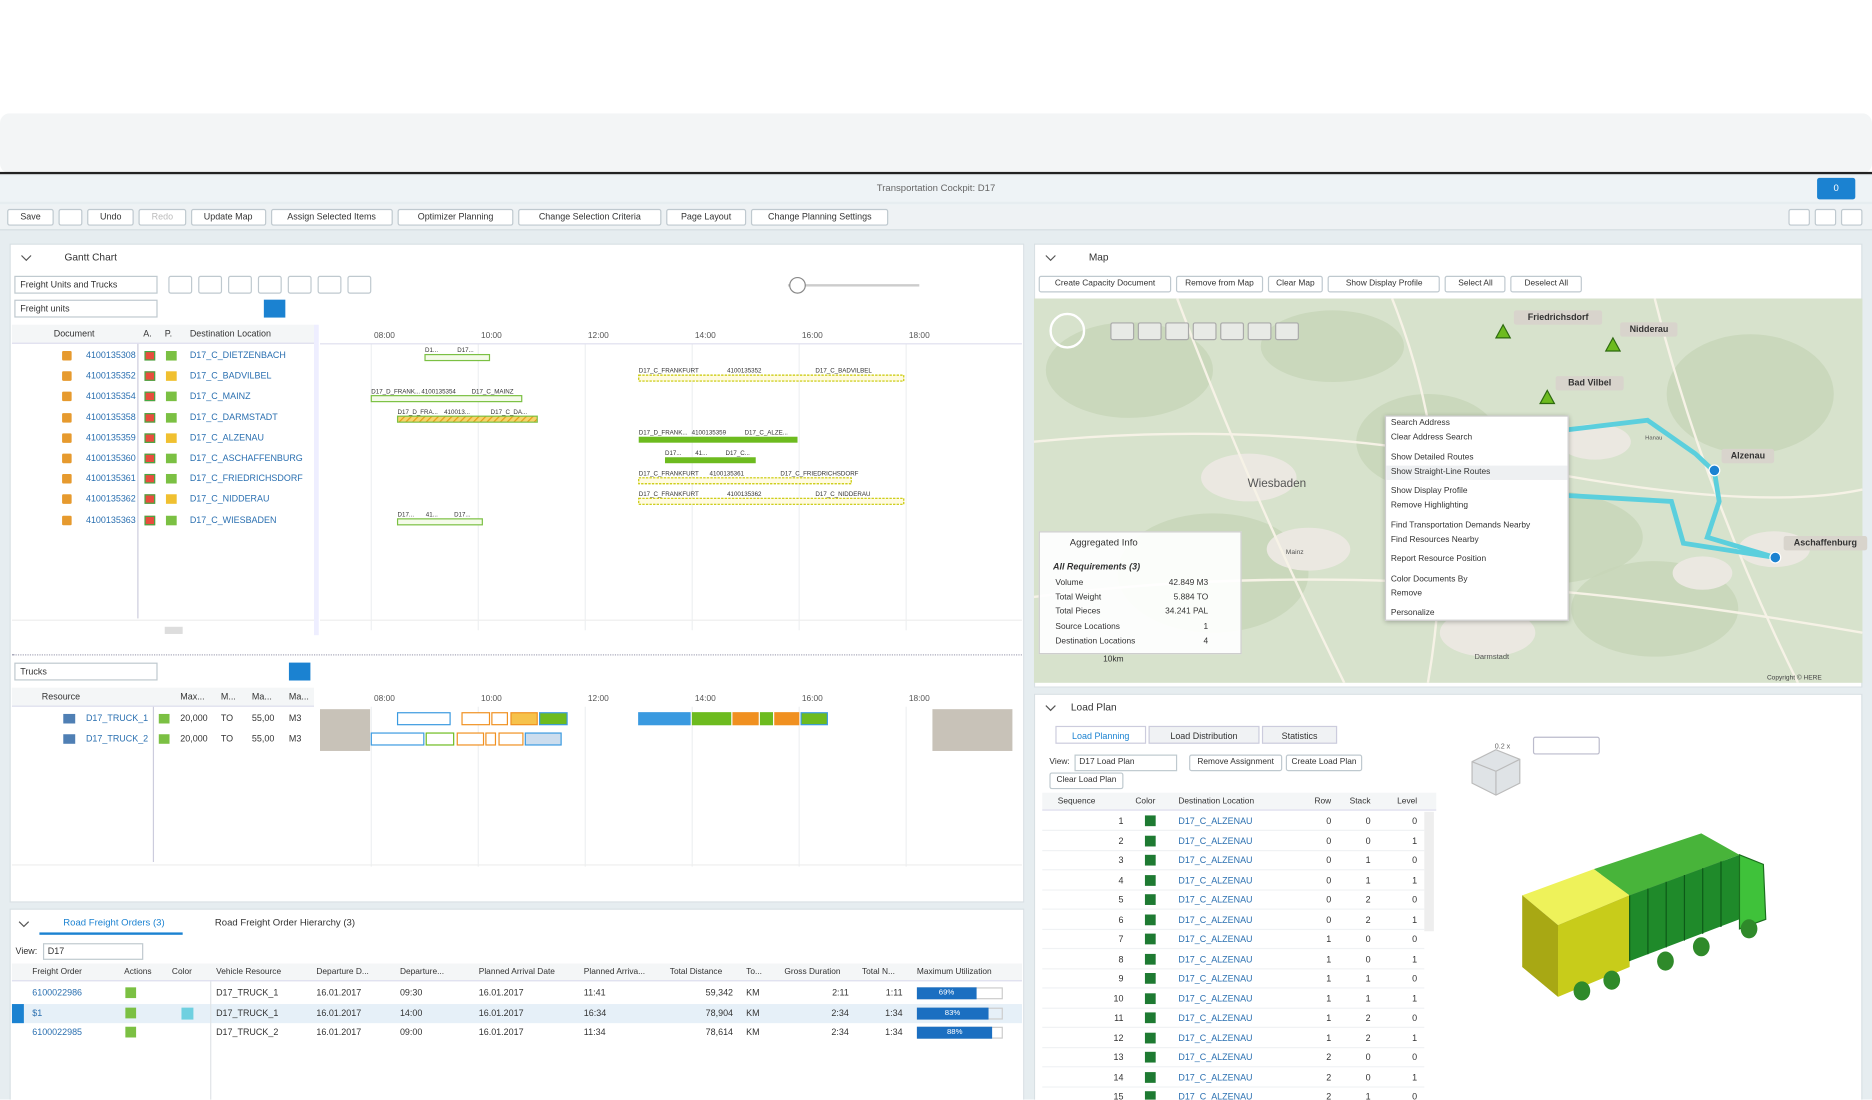 The image size is (1872, 1100). Describe the element at coordinates (57, 993) in the screenshot. I see `order-link: 6100022986` at that location.